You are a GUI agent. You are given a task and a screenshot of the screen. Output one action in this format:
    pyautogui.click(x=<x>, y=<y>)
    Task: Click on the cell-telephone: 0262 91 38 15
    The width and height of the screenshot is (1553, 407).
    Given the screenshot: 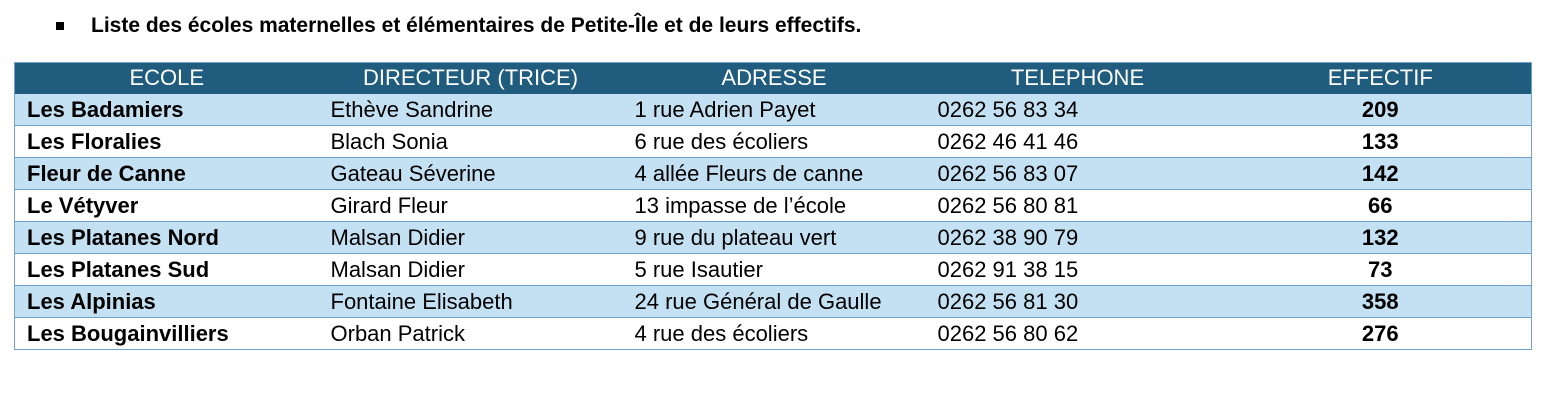 What is the action you would take?
    pyautogui.click(x=1008, y=269)
    